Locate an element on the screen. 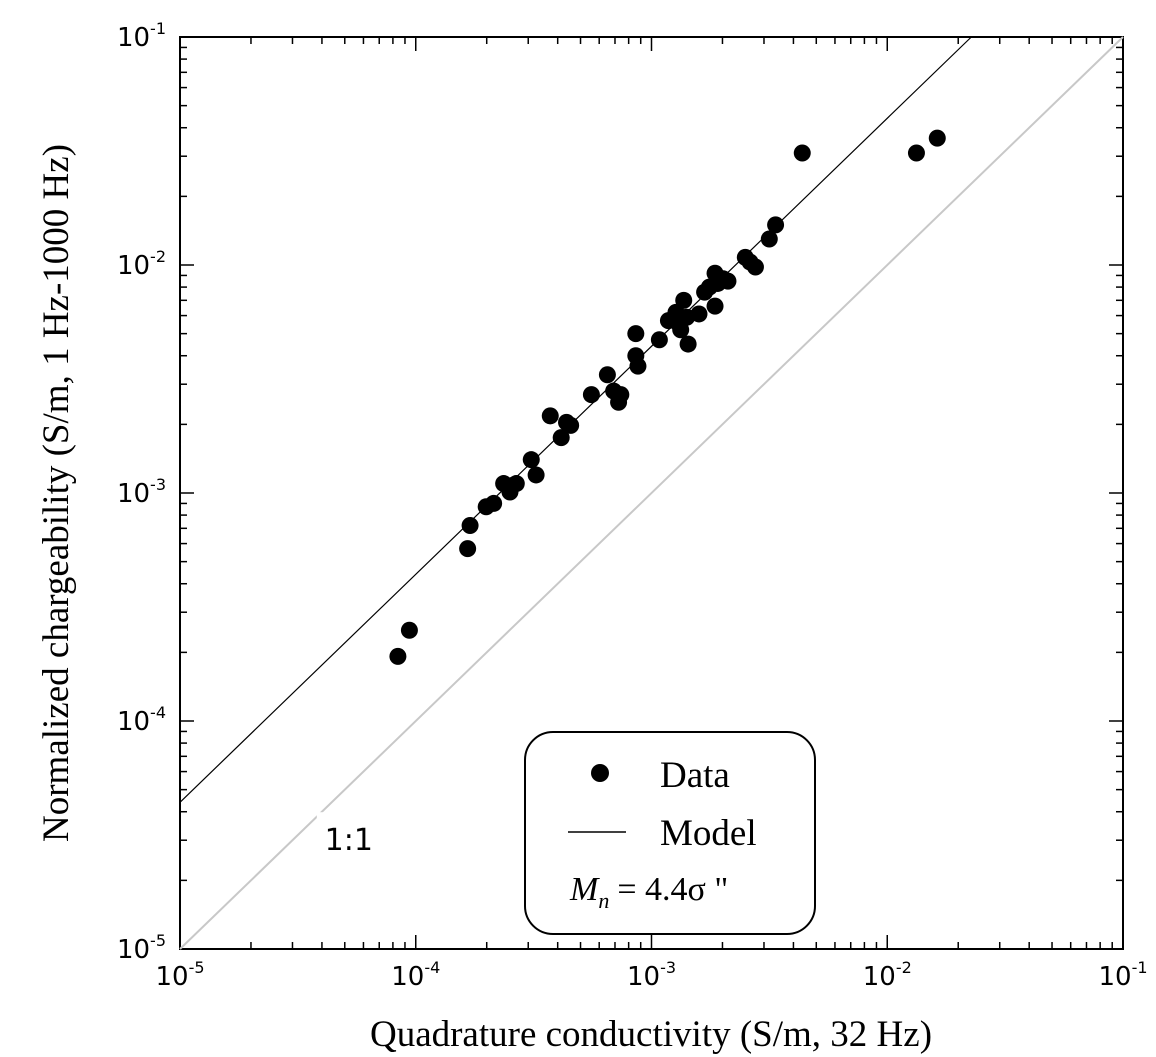  legend-formula: Mn = 4.4σ " is located at coordinates (648, 892).